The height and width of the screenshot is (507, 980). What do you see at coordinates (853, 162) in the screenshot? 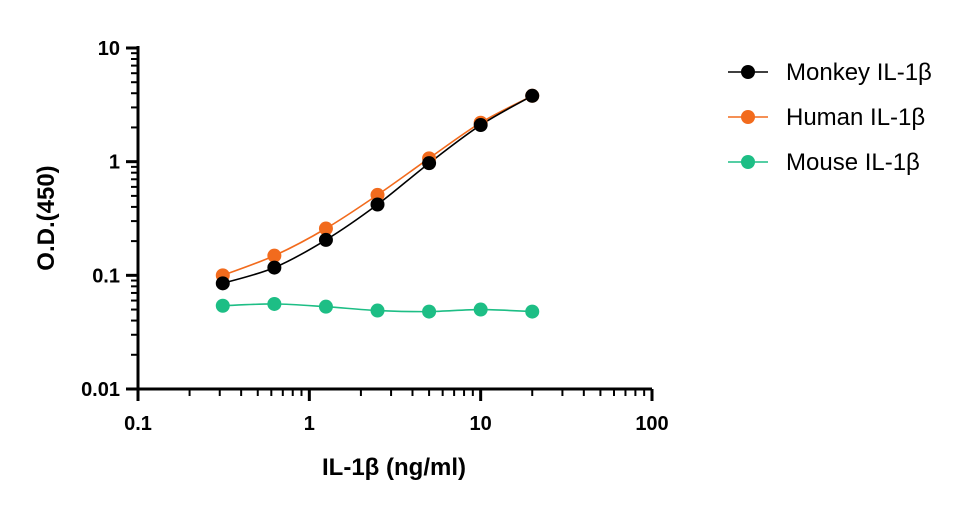
I see `legend-label: Mouse IL-1β` at bounding box center [853, 162].